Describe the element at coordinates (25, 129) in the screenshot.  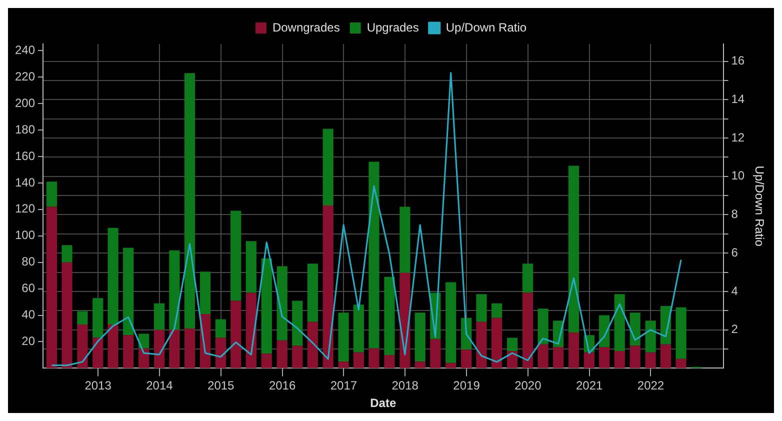
I see `y-tick-label: 180` at that location.